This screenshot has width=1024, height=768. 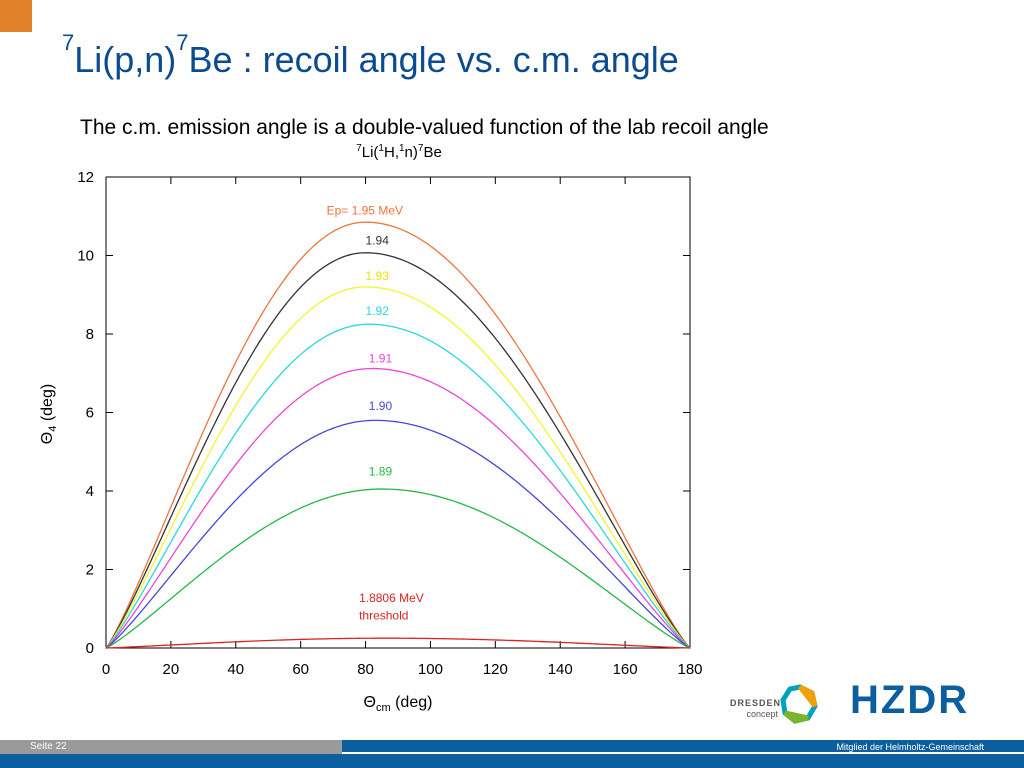 I want to click on chart-title: 7Li(1H,1n)7Be, so click(x=399, y=152).